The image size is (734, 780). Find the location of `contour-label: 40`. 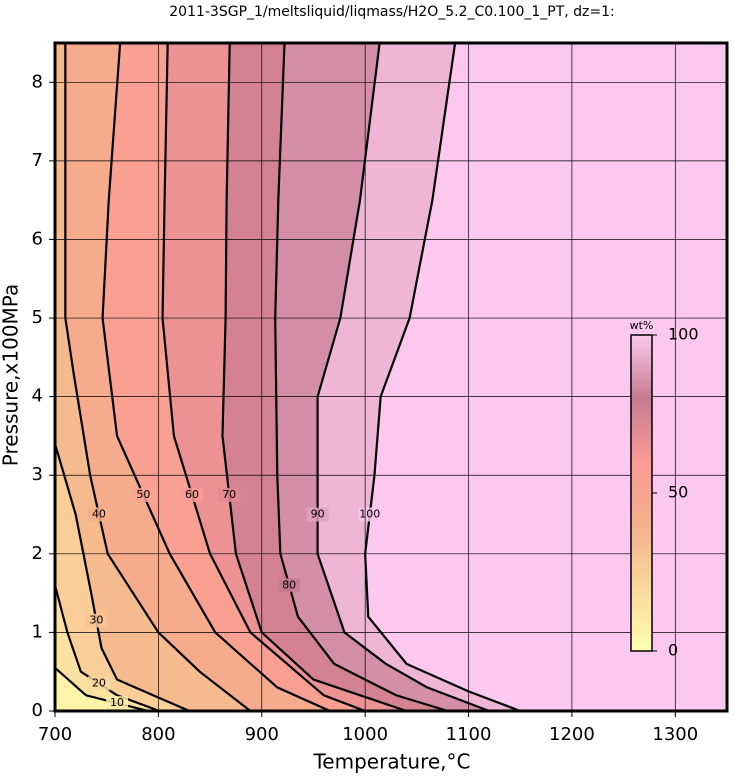

contour-label: 40 is located at coordinates (99, 514).